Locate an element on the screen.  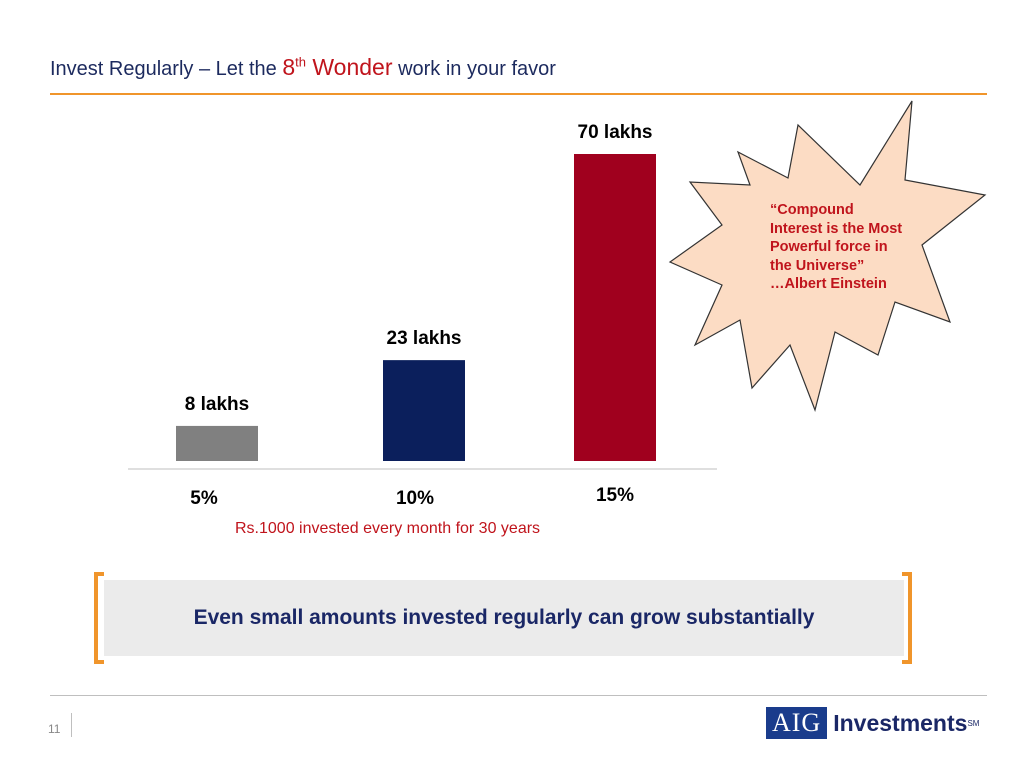
quote-line: the Universe” is located at coordinates (817, 265).